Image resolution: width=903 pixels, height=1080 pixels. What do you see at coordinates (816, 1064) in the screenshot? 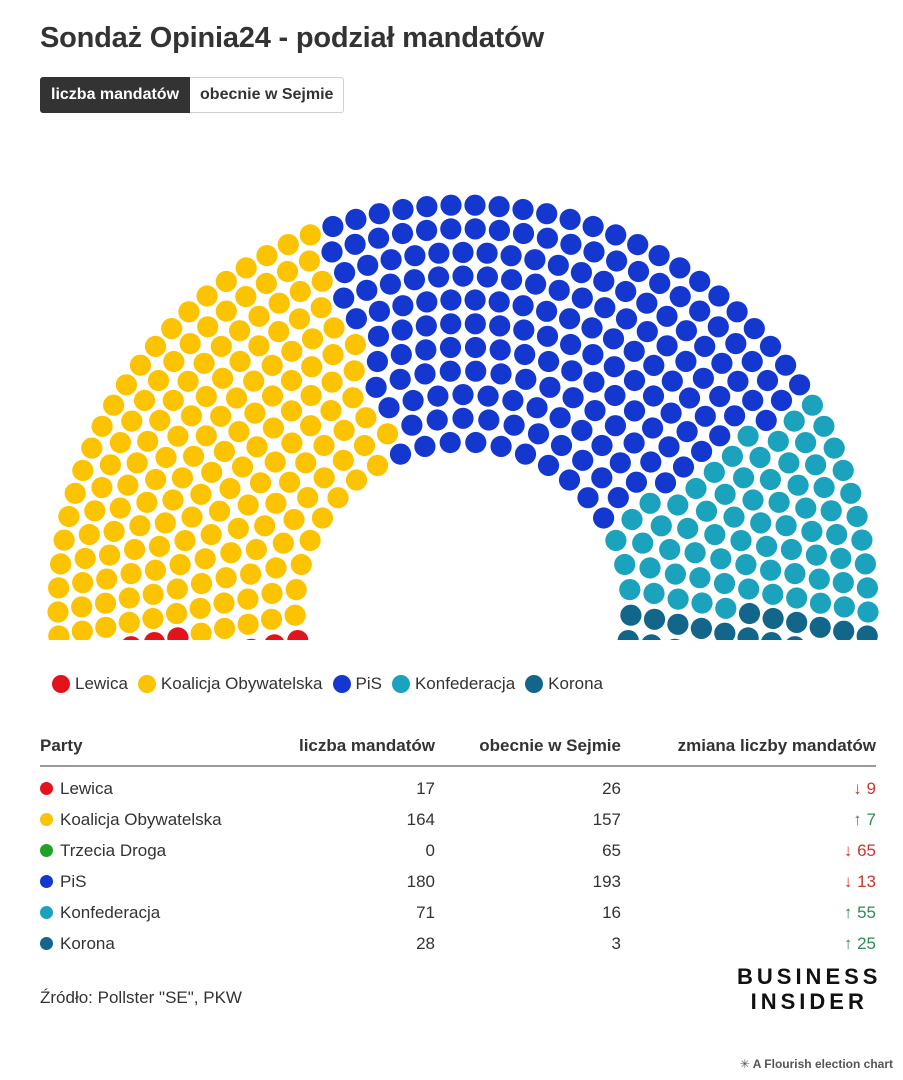
I see `flourish-credit: ✳ A Flourish election chart` at bounding box center [816, 1064].